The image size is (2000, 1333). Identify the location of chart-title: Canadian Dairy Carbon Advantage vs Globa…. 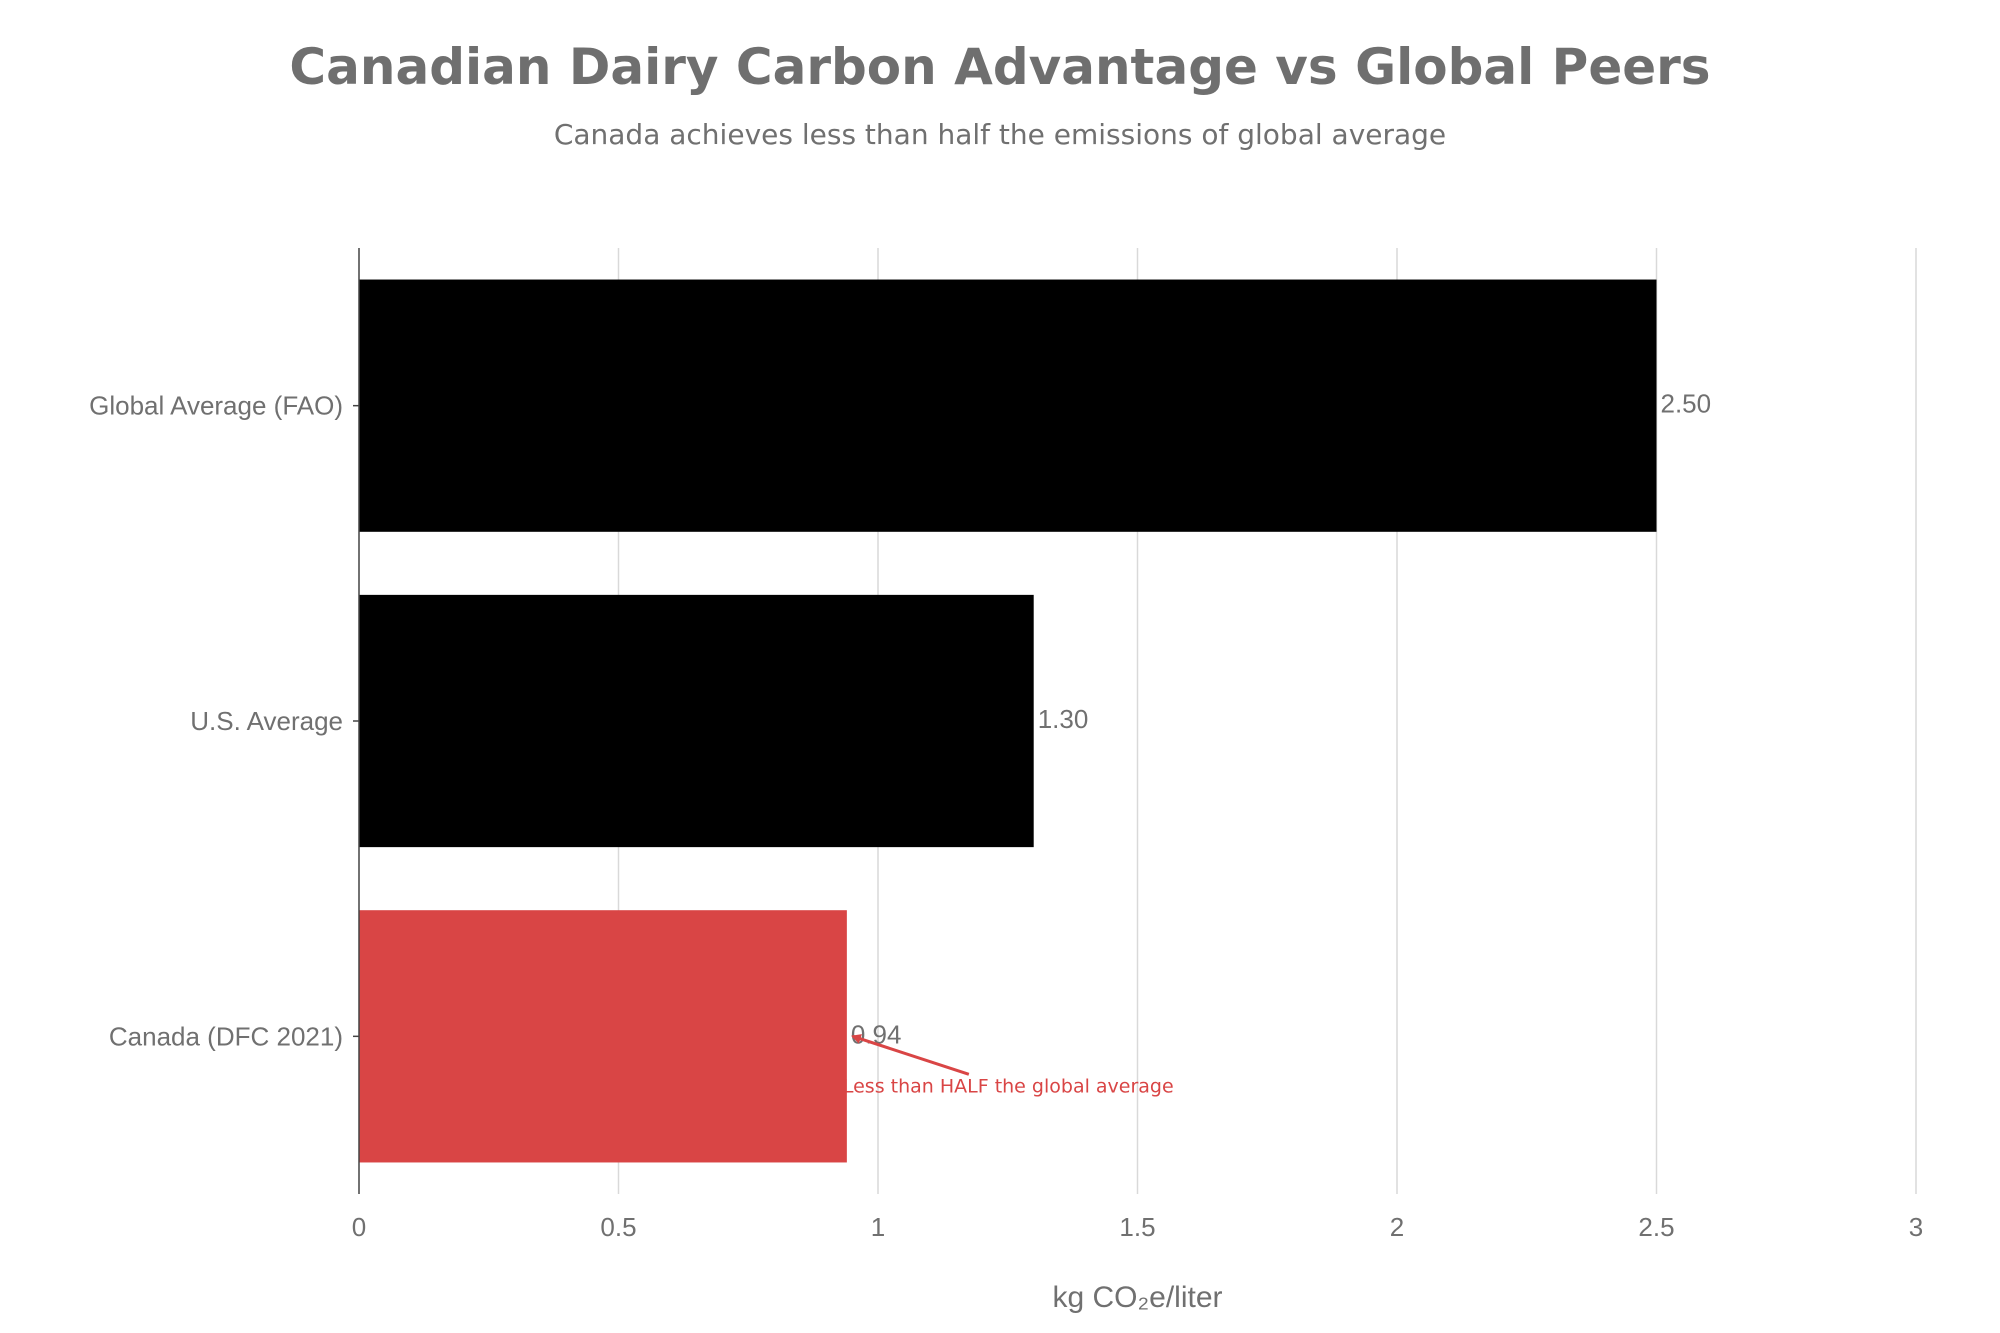
(1000, 67).